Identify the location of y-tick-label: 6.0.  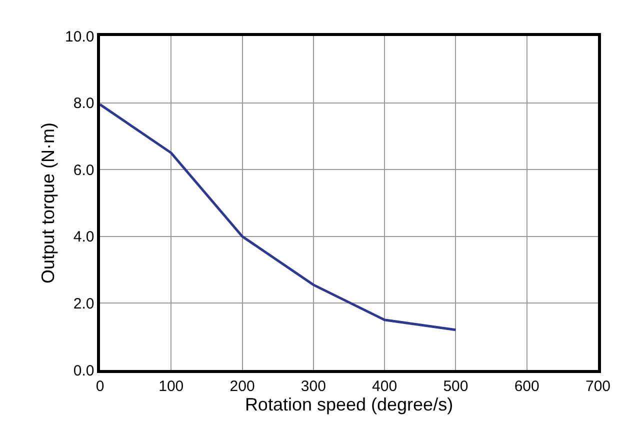
(83, 170).